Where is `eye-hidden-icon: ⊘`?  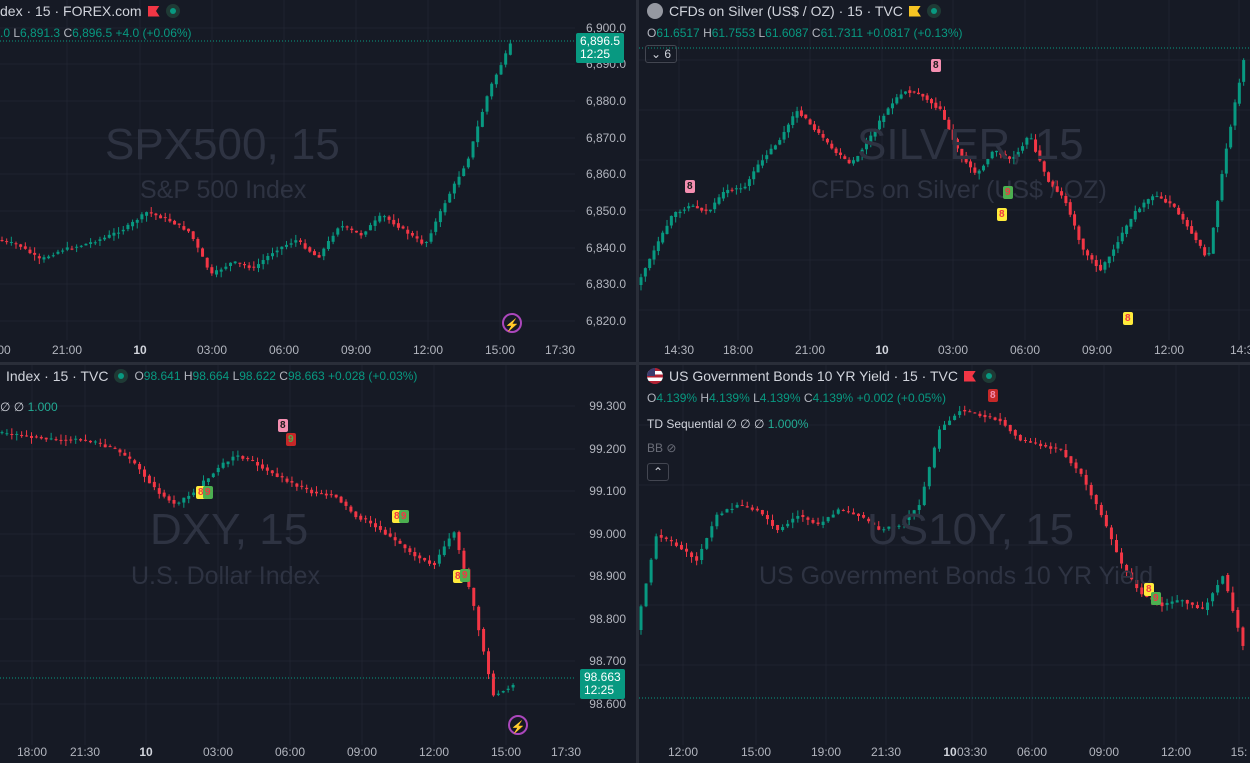 eye-hidden-icon: ⊘ is located at coordinates (671, 448).